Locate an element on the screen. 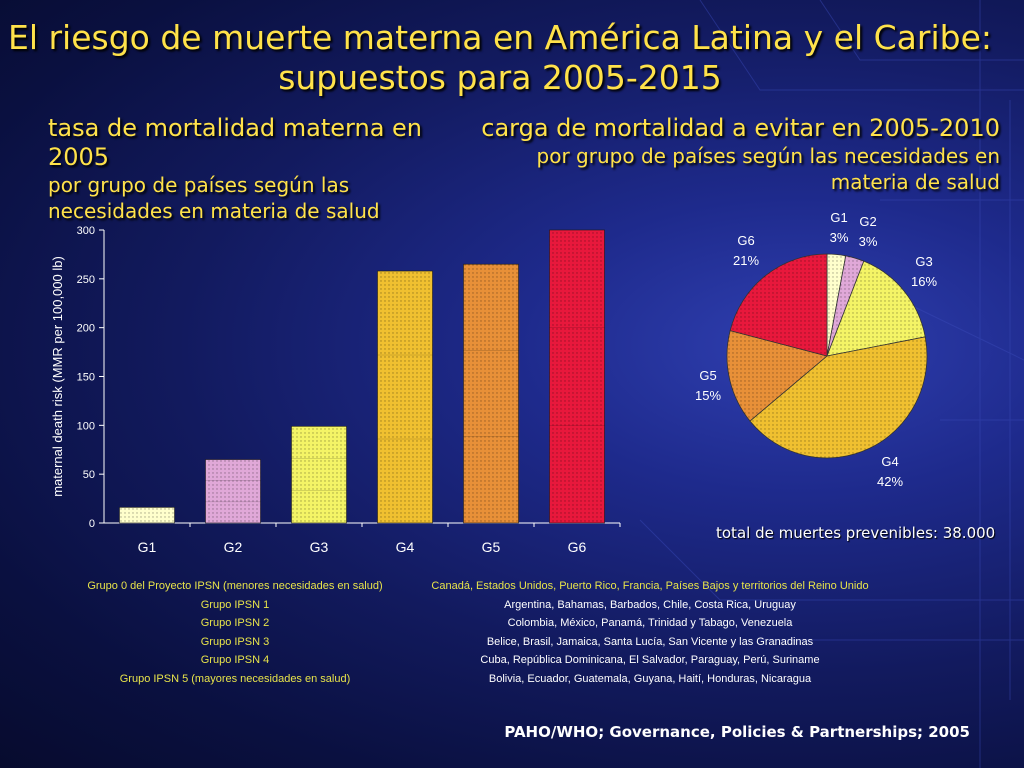 The width and height of the screenshot is (1024, 768). pie-label-name: G3 is located at coordinates (923, 261).